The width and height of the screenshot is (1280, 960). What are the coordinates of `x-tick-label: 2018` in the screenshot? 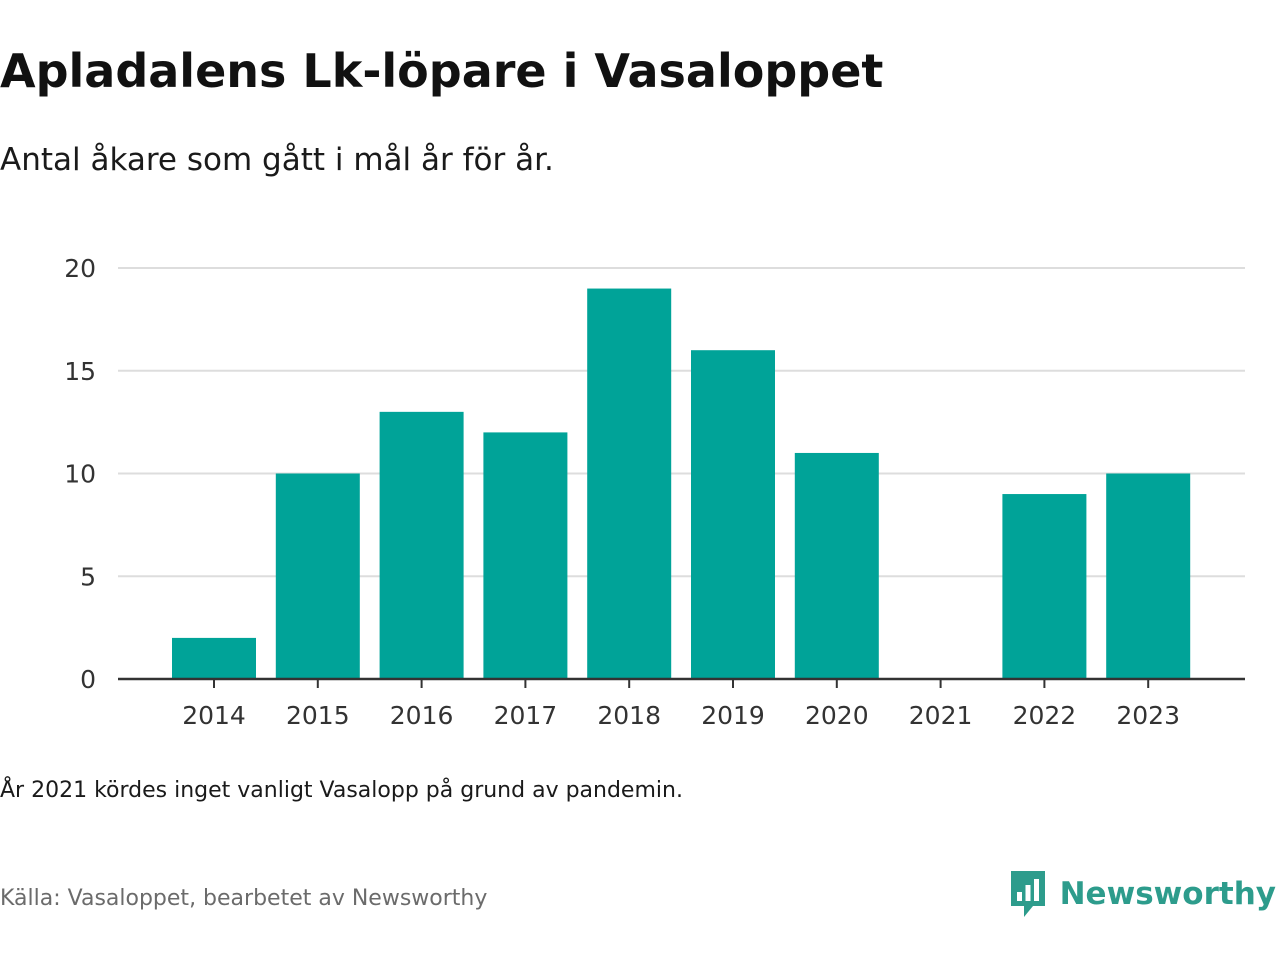 It's located at (629, 715).